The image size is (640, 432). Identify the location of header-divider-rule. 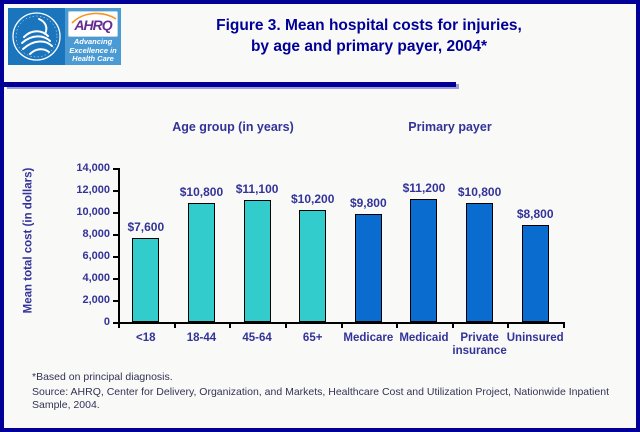
(230, 84).